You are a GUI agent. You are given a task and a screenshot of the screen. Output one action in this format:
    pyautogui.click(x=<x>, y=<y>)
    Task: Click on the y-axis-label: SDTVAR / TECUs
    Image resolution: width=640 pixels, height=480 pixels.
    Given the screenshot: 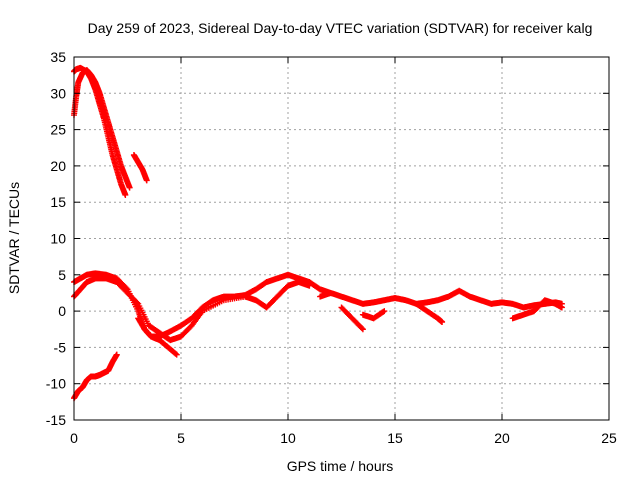 What is the action you would take?
    pyautogui.click(x=14, y=238)
    